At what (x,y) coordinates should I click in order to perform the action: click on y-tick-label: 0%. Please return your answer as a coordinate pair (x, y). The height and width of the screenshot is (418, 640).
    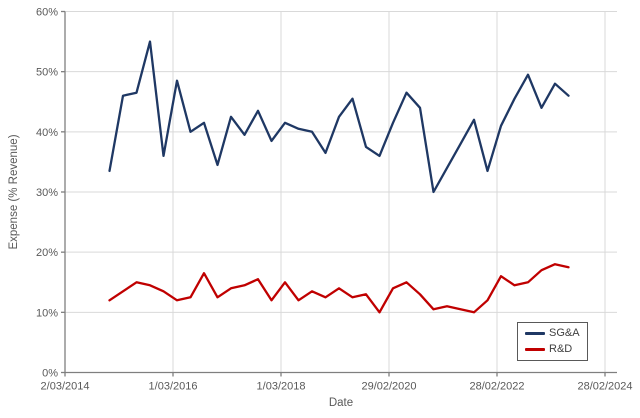
    Looking at the image, I should click on (50, 374).